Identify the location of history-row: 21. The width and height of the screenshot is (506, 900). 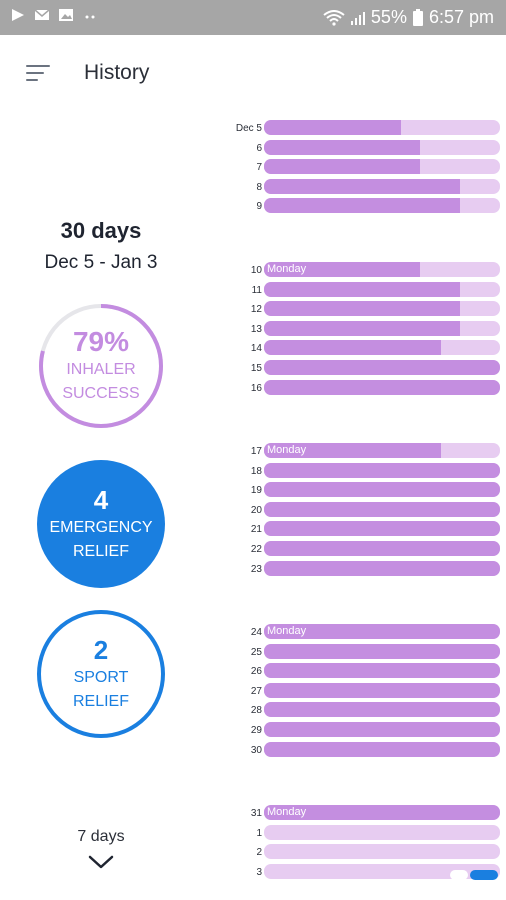
(253, 529).